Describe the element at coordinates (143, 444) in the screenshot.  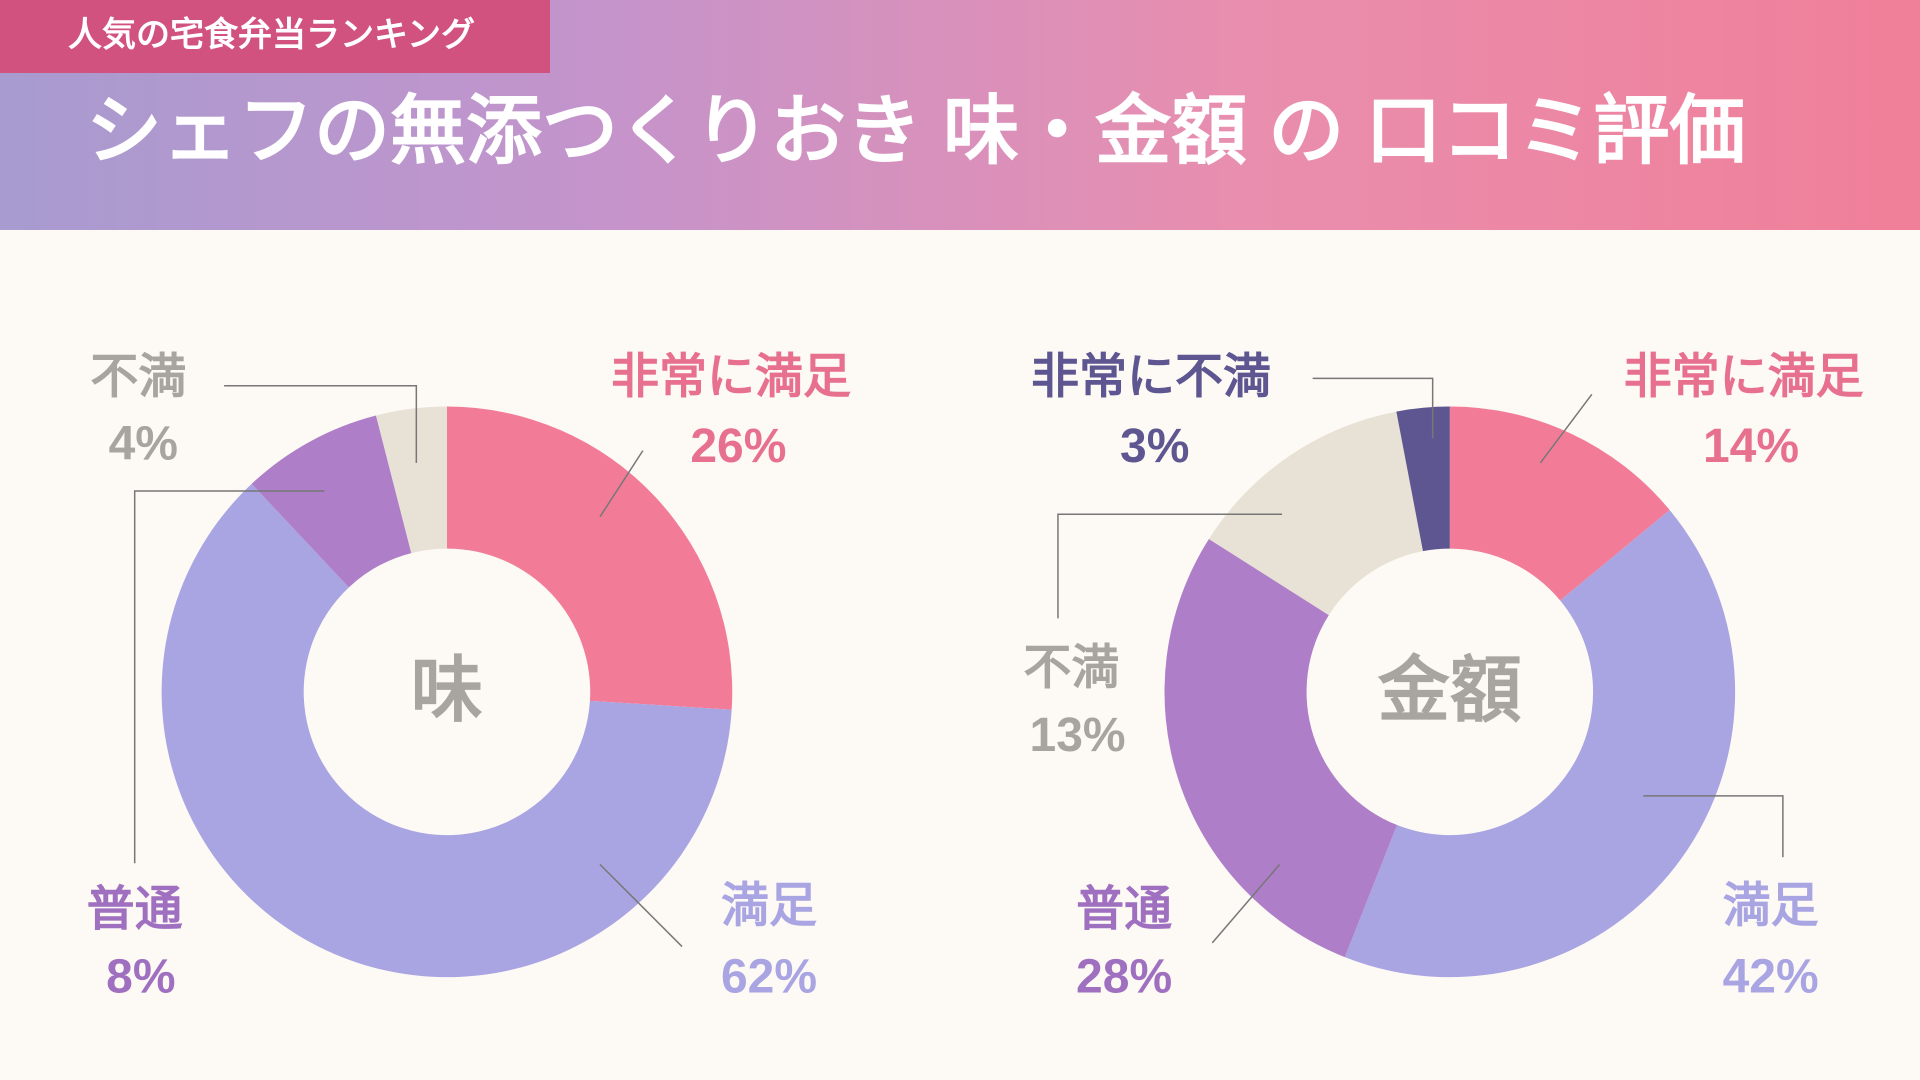
I see `slice-value-label: 4%` at that location.